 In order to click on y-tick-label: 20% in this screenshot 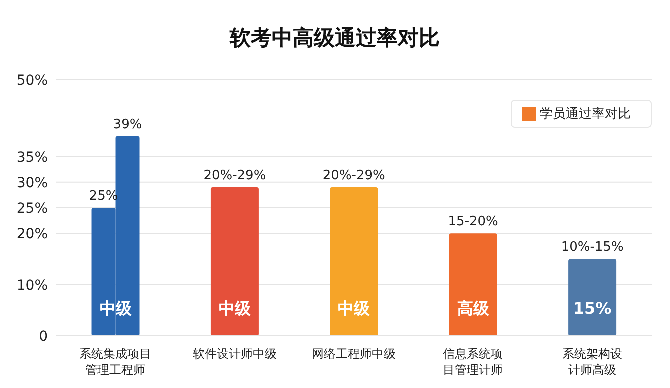, I will do `click(32, 234)`.